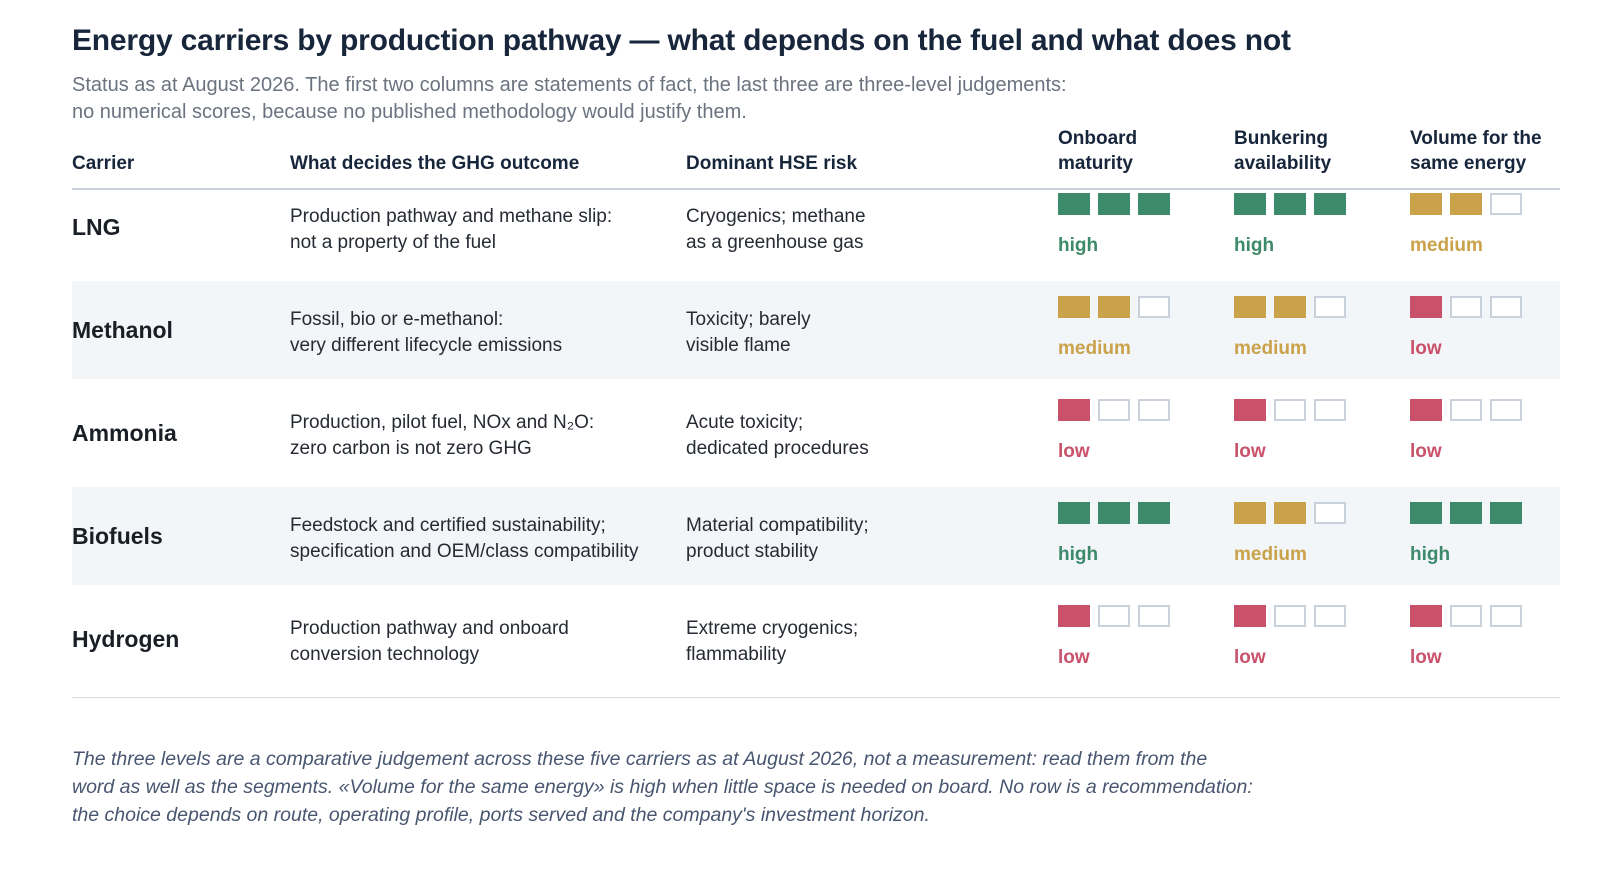 The width and height of the screenshot is (1600, 872). I want to click on ghg-line: conversion technology, so click(385, 654).